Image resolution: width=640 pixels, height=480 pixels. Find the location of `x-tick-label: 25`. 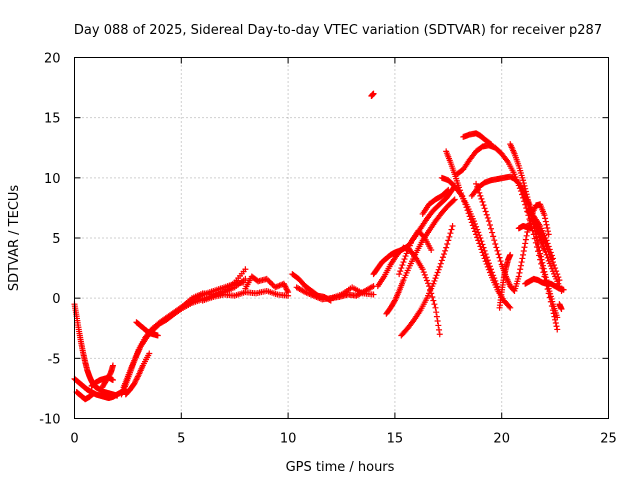

x-tick-label: 25 is located at coordinates (608, 439).